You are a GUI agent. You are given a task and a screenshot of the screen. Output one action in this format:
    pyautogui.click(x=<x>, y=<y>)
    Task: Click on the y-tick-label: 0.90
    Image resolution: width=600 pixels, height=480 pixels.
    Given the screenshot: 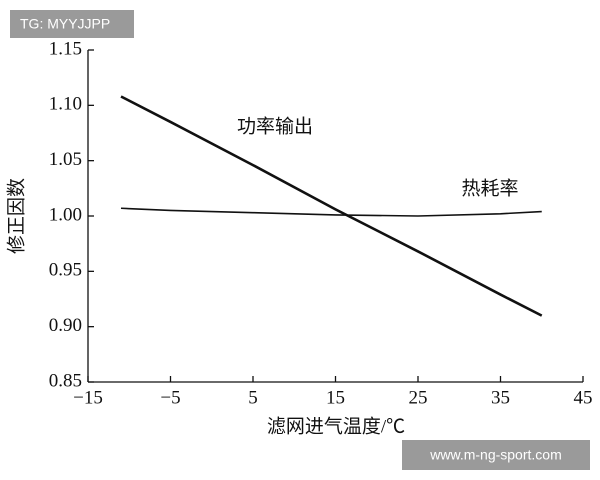 What is the action you would take?
    pyautogui.click(x=65, y=325)
    